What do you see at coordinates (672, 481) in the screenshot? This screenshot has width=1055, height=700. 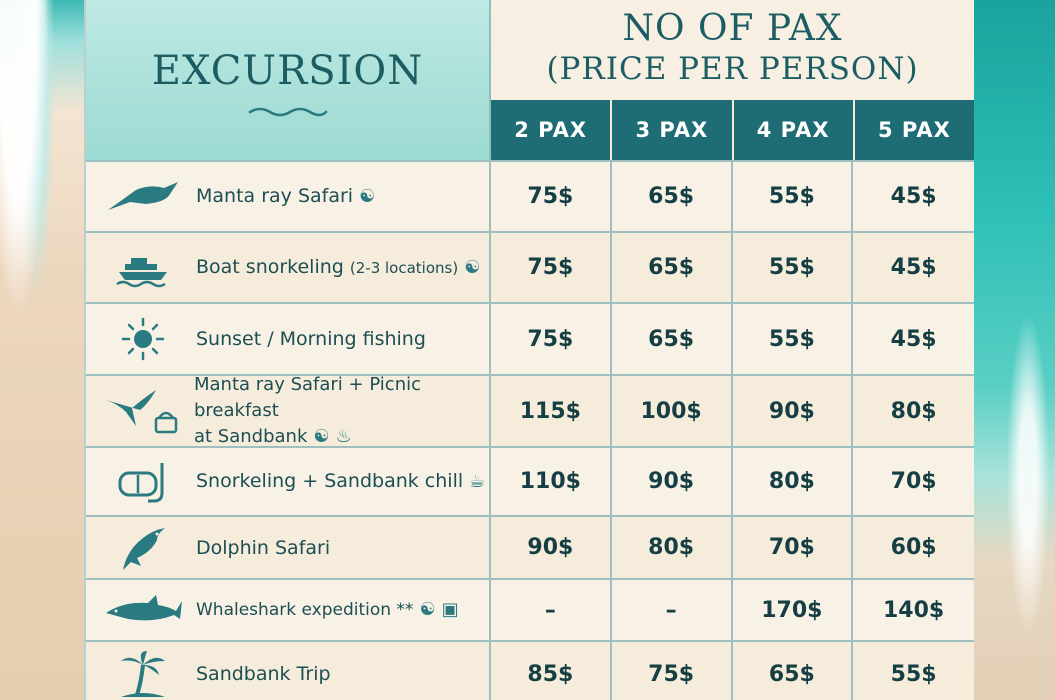 I see `price-3-pax: 90$` at bounding box center [672, 481].